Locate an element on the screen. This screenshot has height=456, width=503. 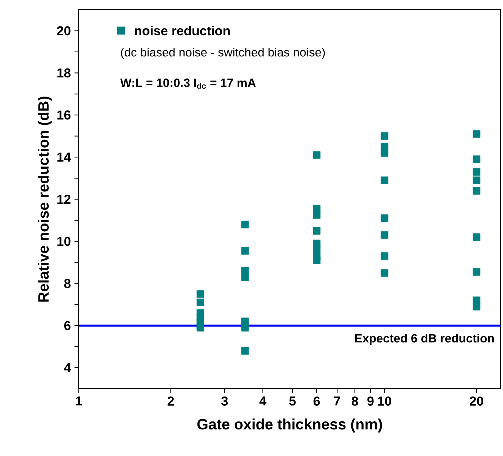
x-tick-label: 1 is located at coordinates (79, 401).